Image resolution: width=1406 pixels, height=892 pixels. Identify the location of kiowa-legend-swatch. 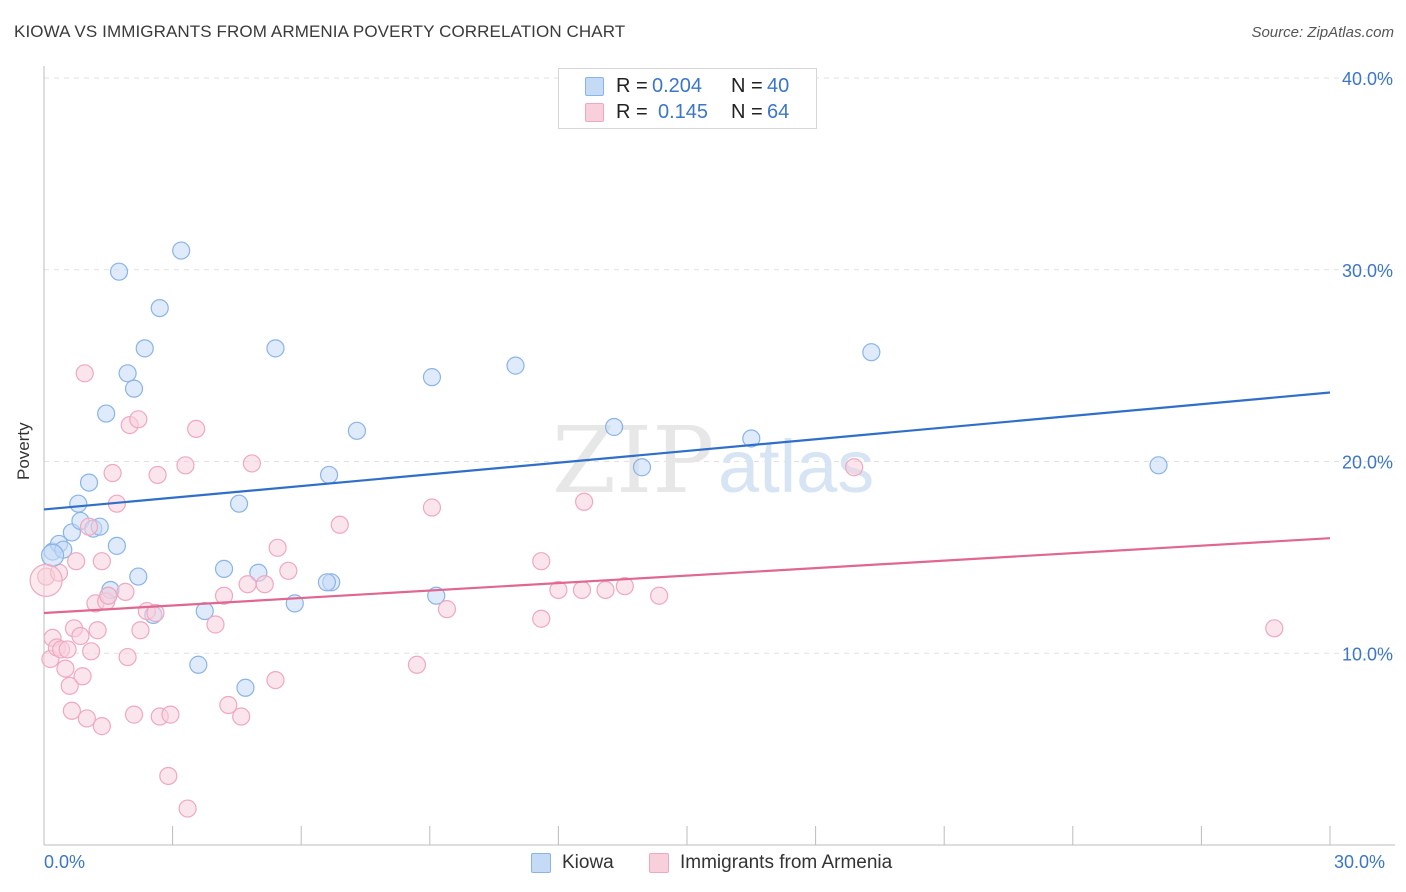
(541, 863).